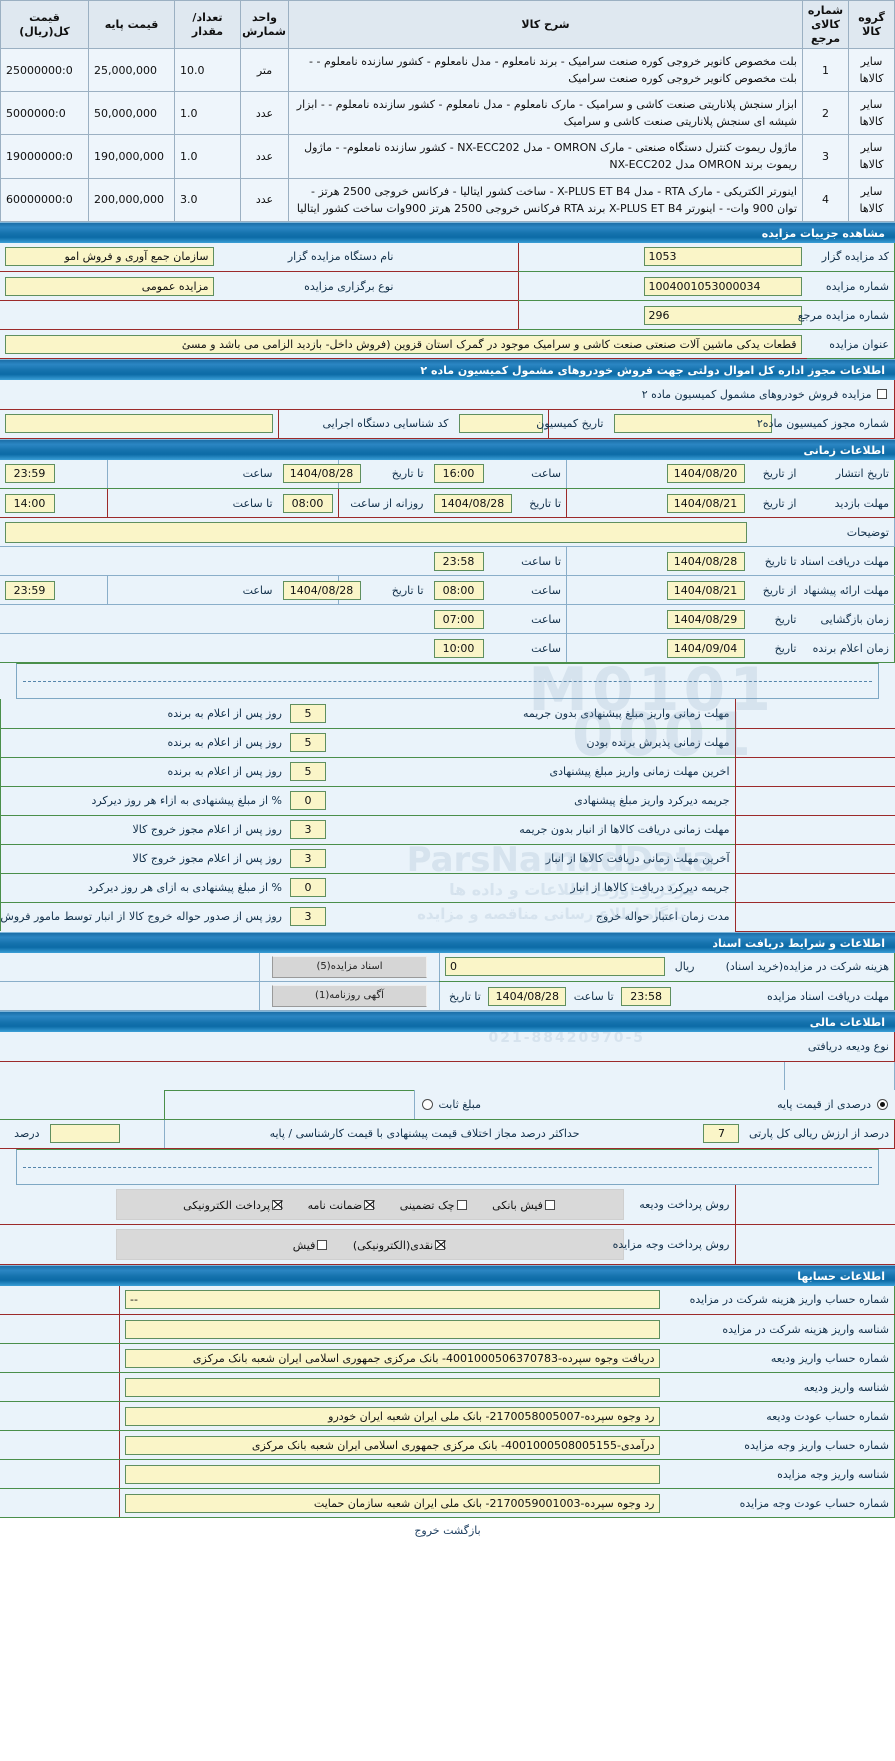 Image resolution: width=895 pixels, height=1761 pixels. Describe the element at coordinates (458, 561) in the screenshot. I see `doc-deadline-to-time: 23:58` at that location.